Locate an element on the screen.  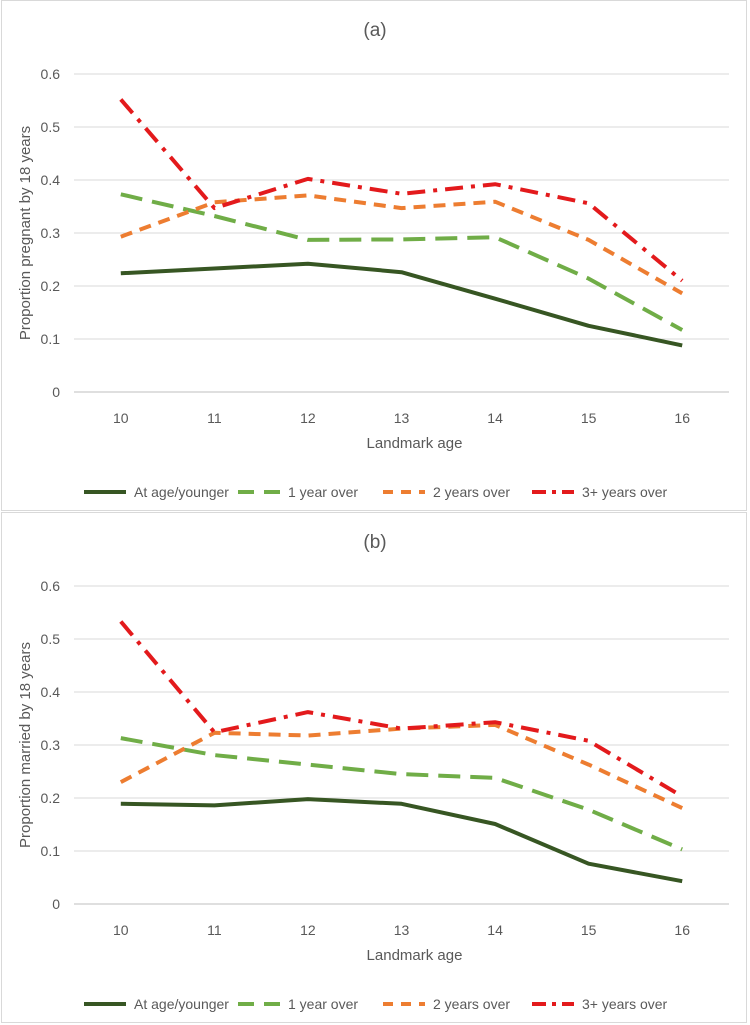
chart-b-legend-item-at-age-younger: At age/younger is located at coordinates (156, 1004).